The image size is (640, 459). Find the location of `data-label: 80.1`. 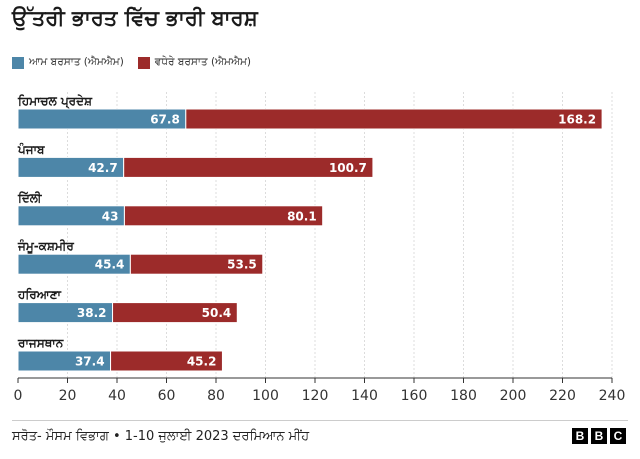

data-label: 80.1 is located at coordinates (302, 216).